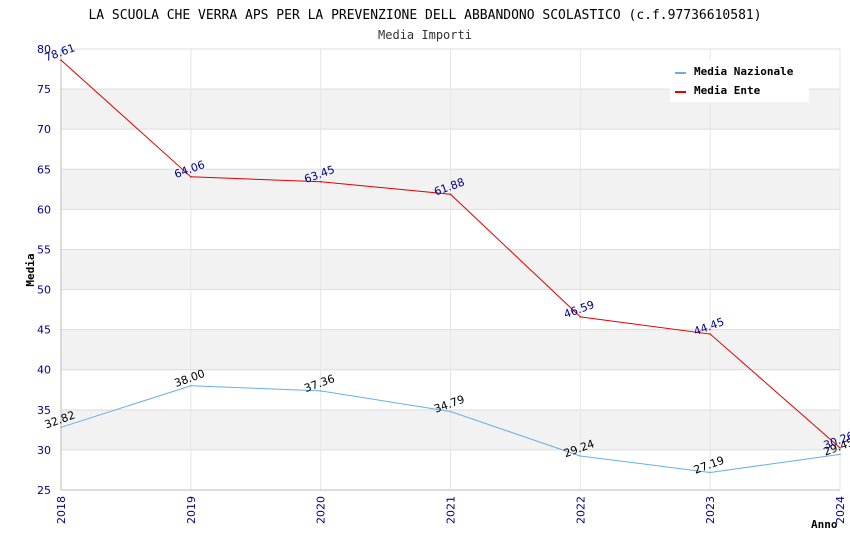  Describe the element at coordinates (44, 49) in the screenshot. I see `y-tick-label: 80` at that location.